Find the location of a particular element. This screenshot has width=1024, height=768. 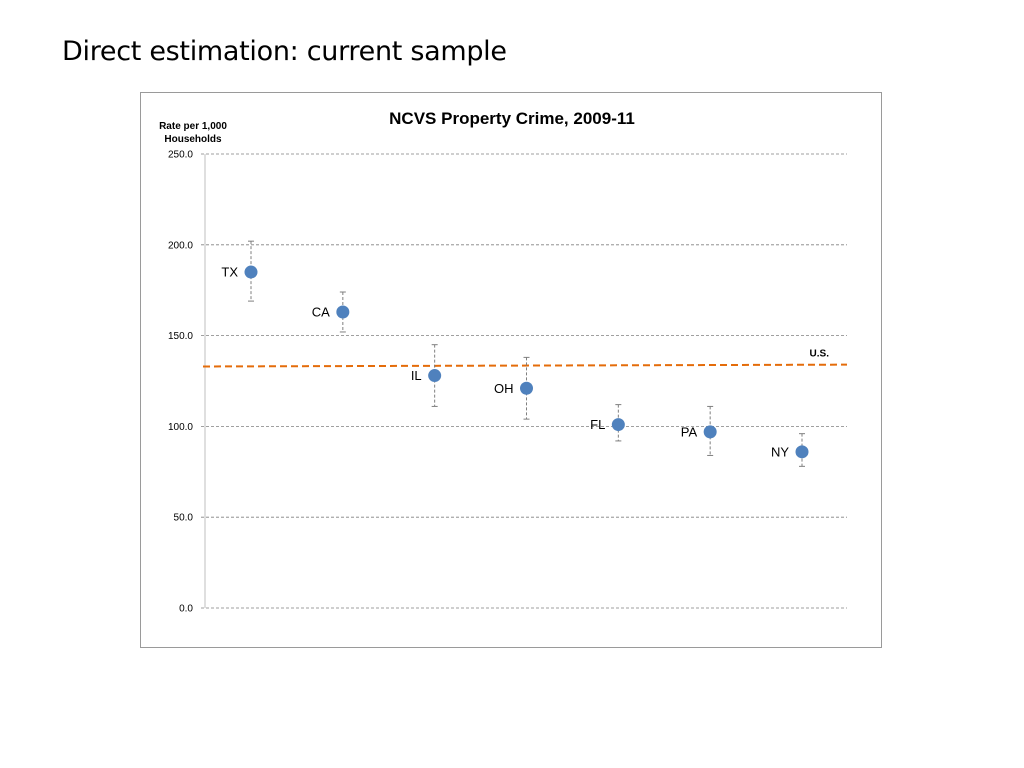

point-label: PA is located at coordinates (689, 431).